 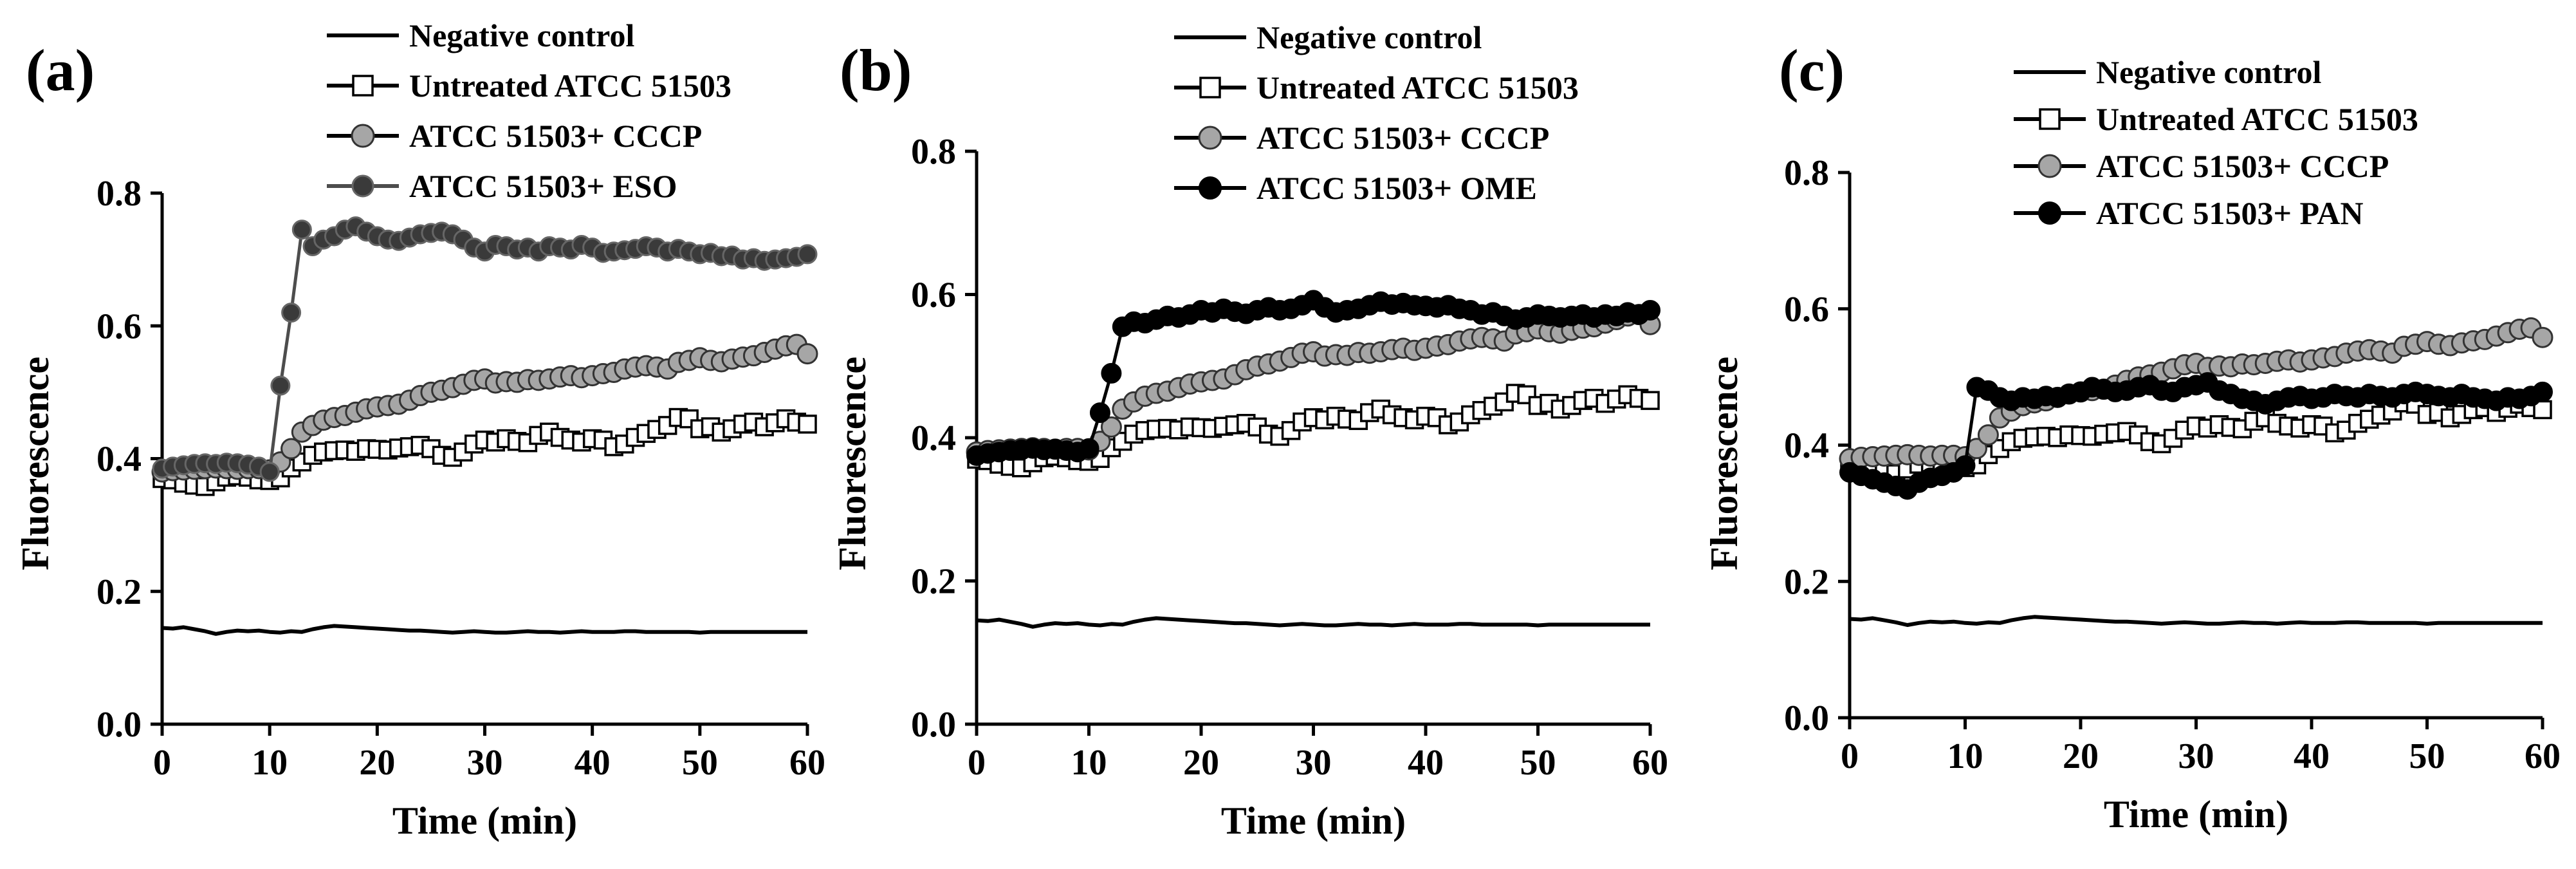 I want to click on legend-entry: Negative control, so click(x=1328, y=37).